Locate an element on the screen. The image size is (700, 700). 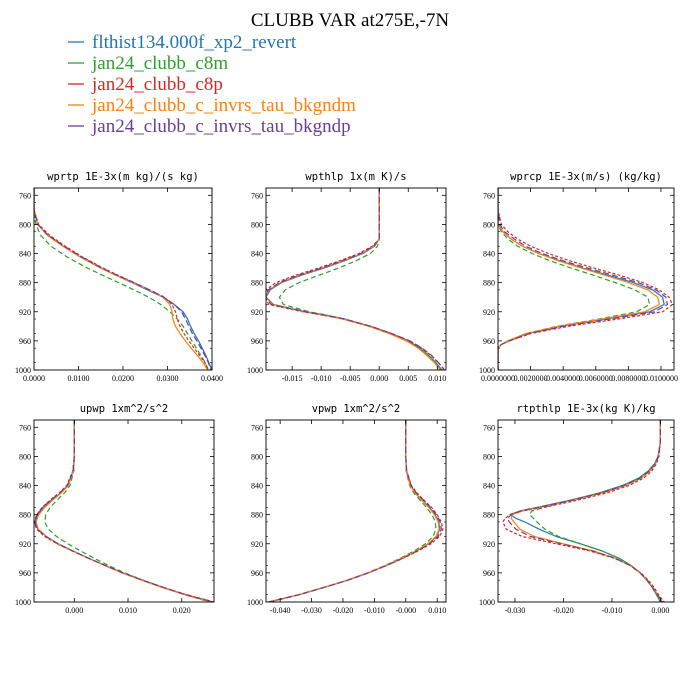
panel-title: wprcp 1E-3x(m/s) (kg/kg) is located at coordinates (586, 177).